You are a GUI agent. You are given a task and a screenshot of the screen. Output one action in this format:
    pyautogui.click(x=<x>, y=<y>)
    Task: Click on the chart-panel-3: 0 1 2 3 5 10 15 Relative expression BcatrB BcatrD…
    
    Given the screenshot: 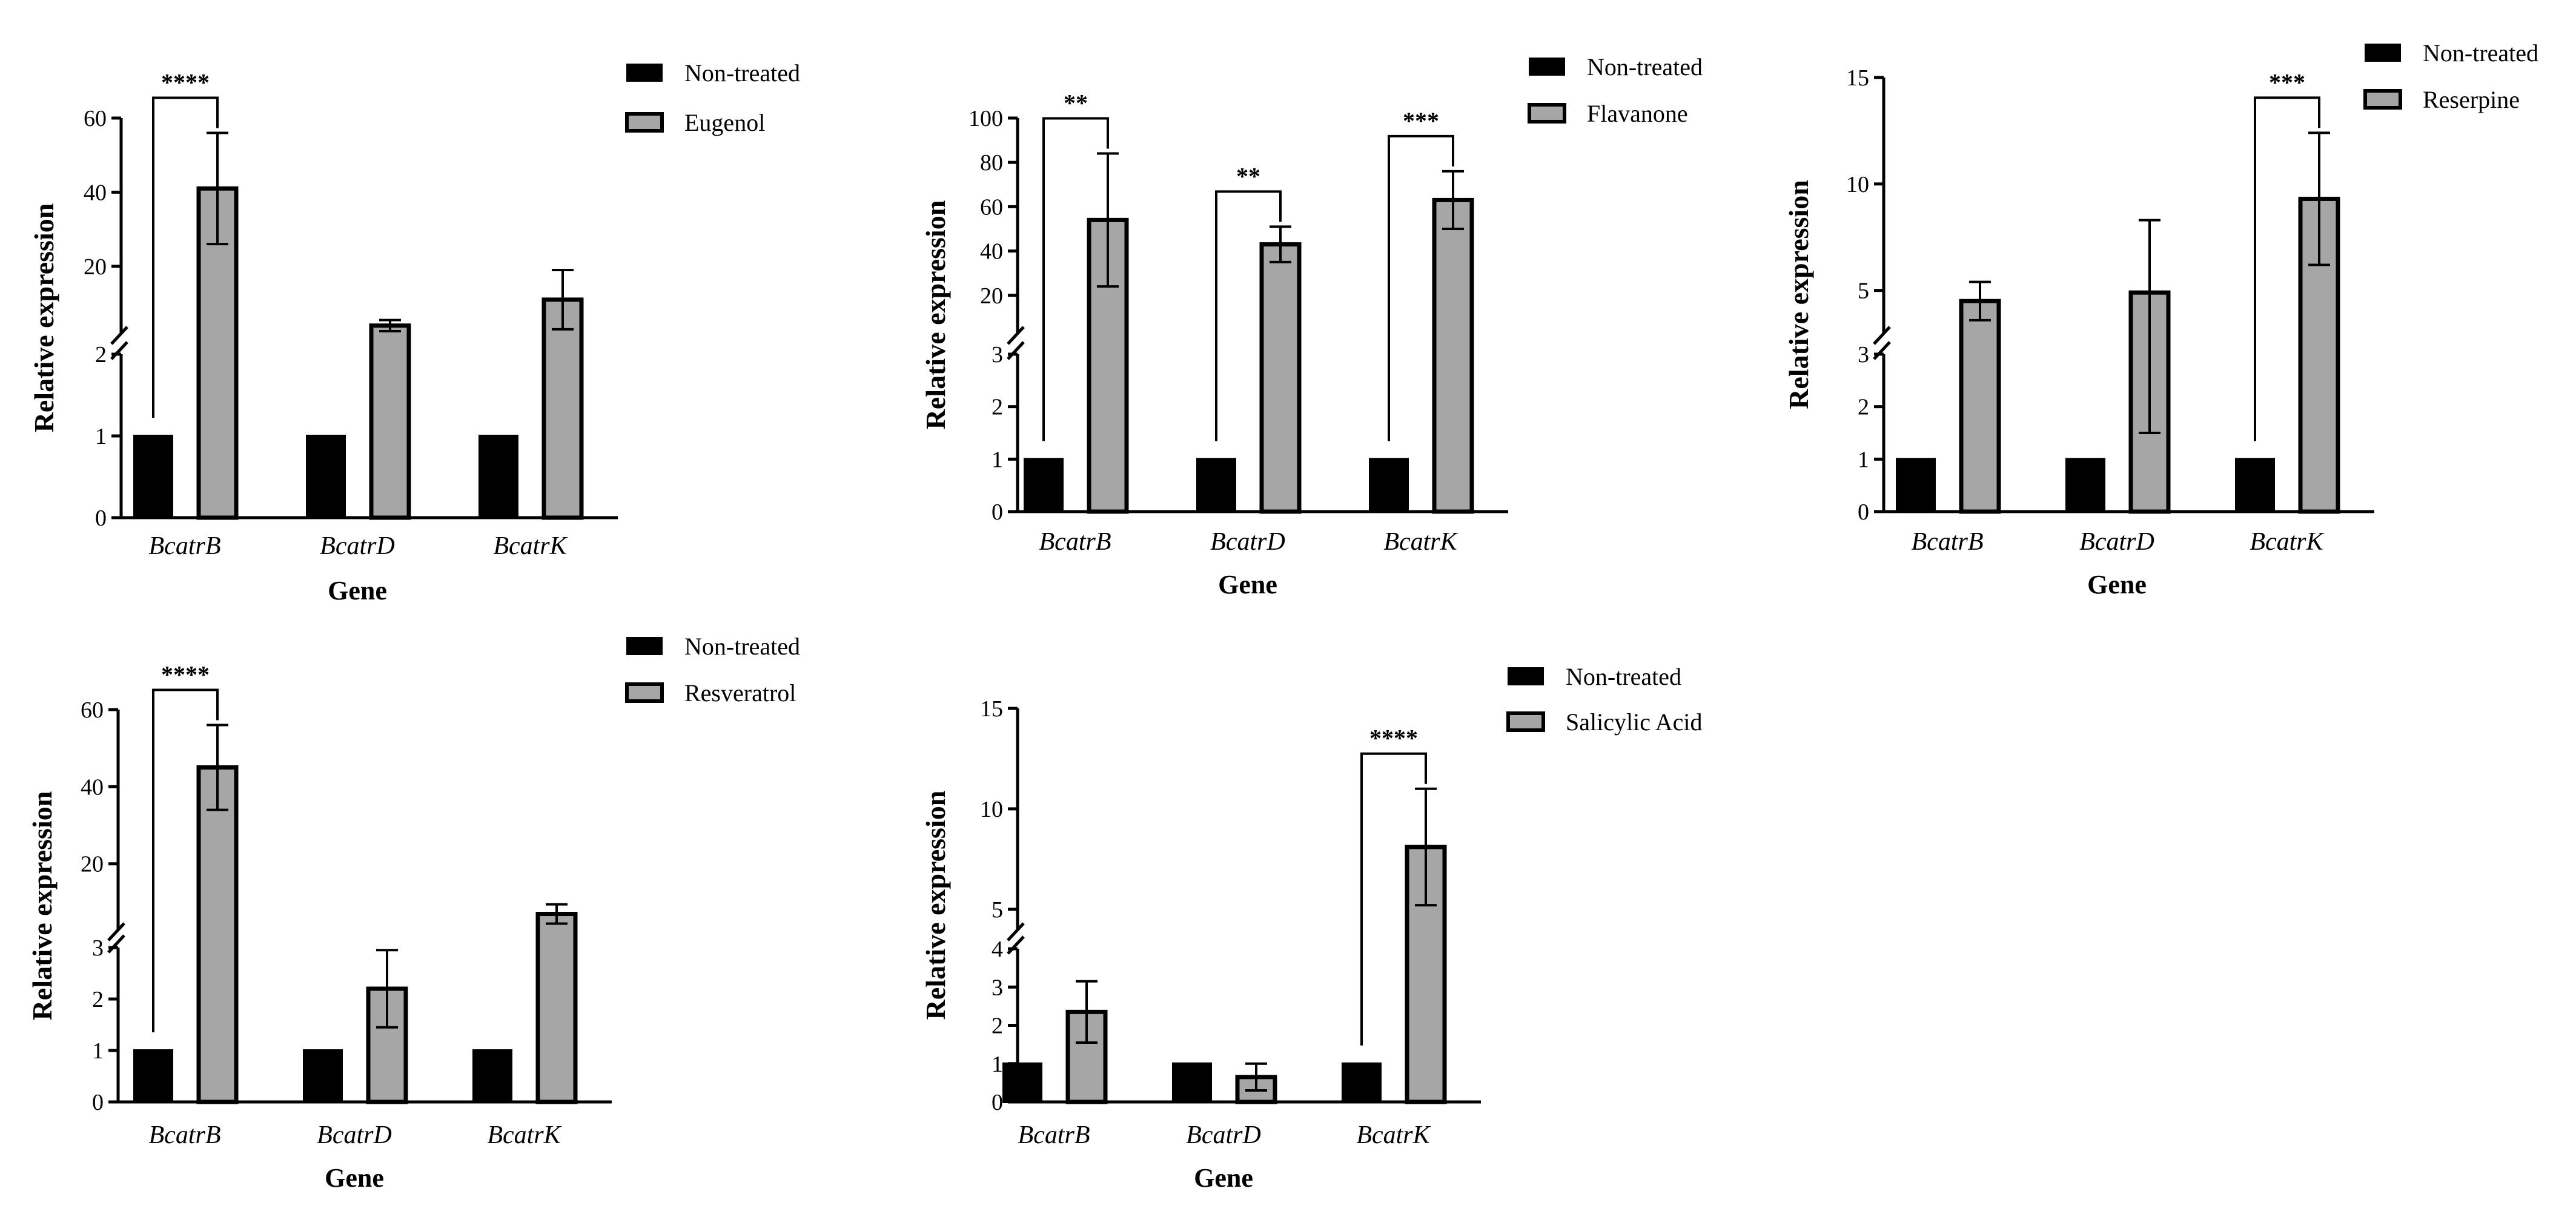 What is the action you would take?
    pyautogui.click(x=2160, y=319)
    